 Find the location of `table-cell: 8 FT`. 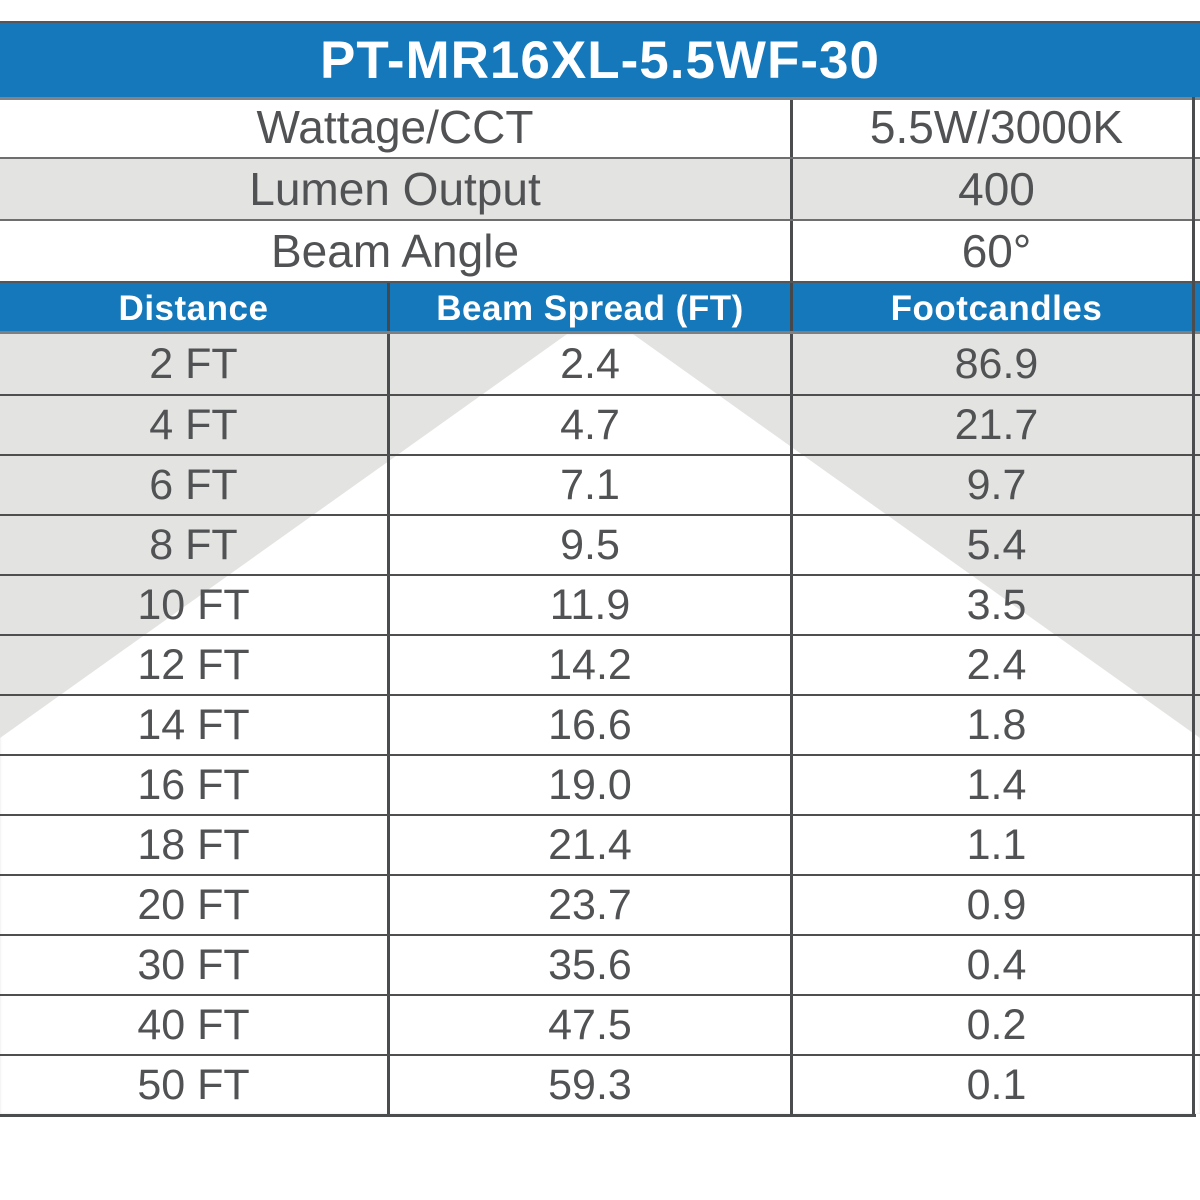

table-cell: 8 FT is located at coordinates (193, 544).